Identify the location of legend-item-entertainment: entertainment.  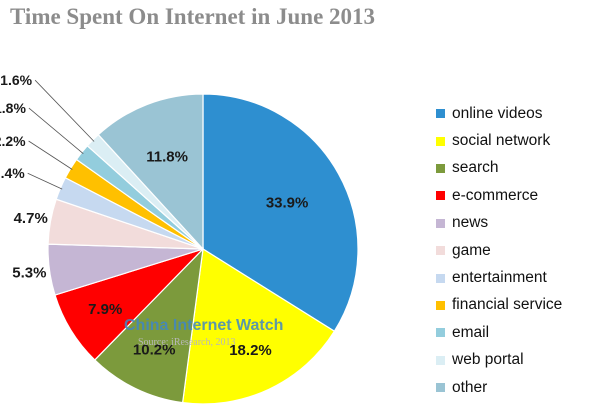
(499, 277).